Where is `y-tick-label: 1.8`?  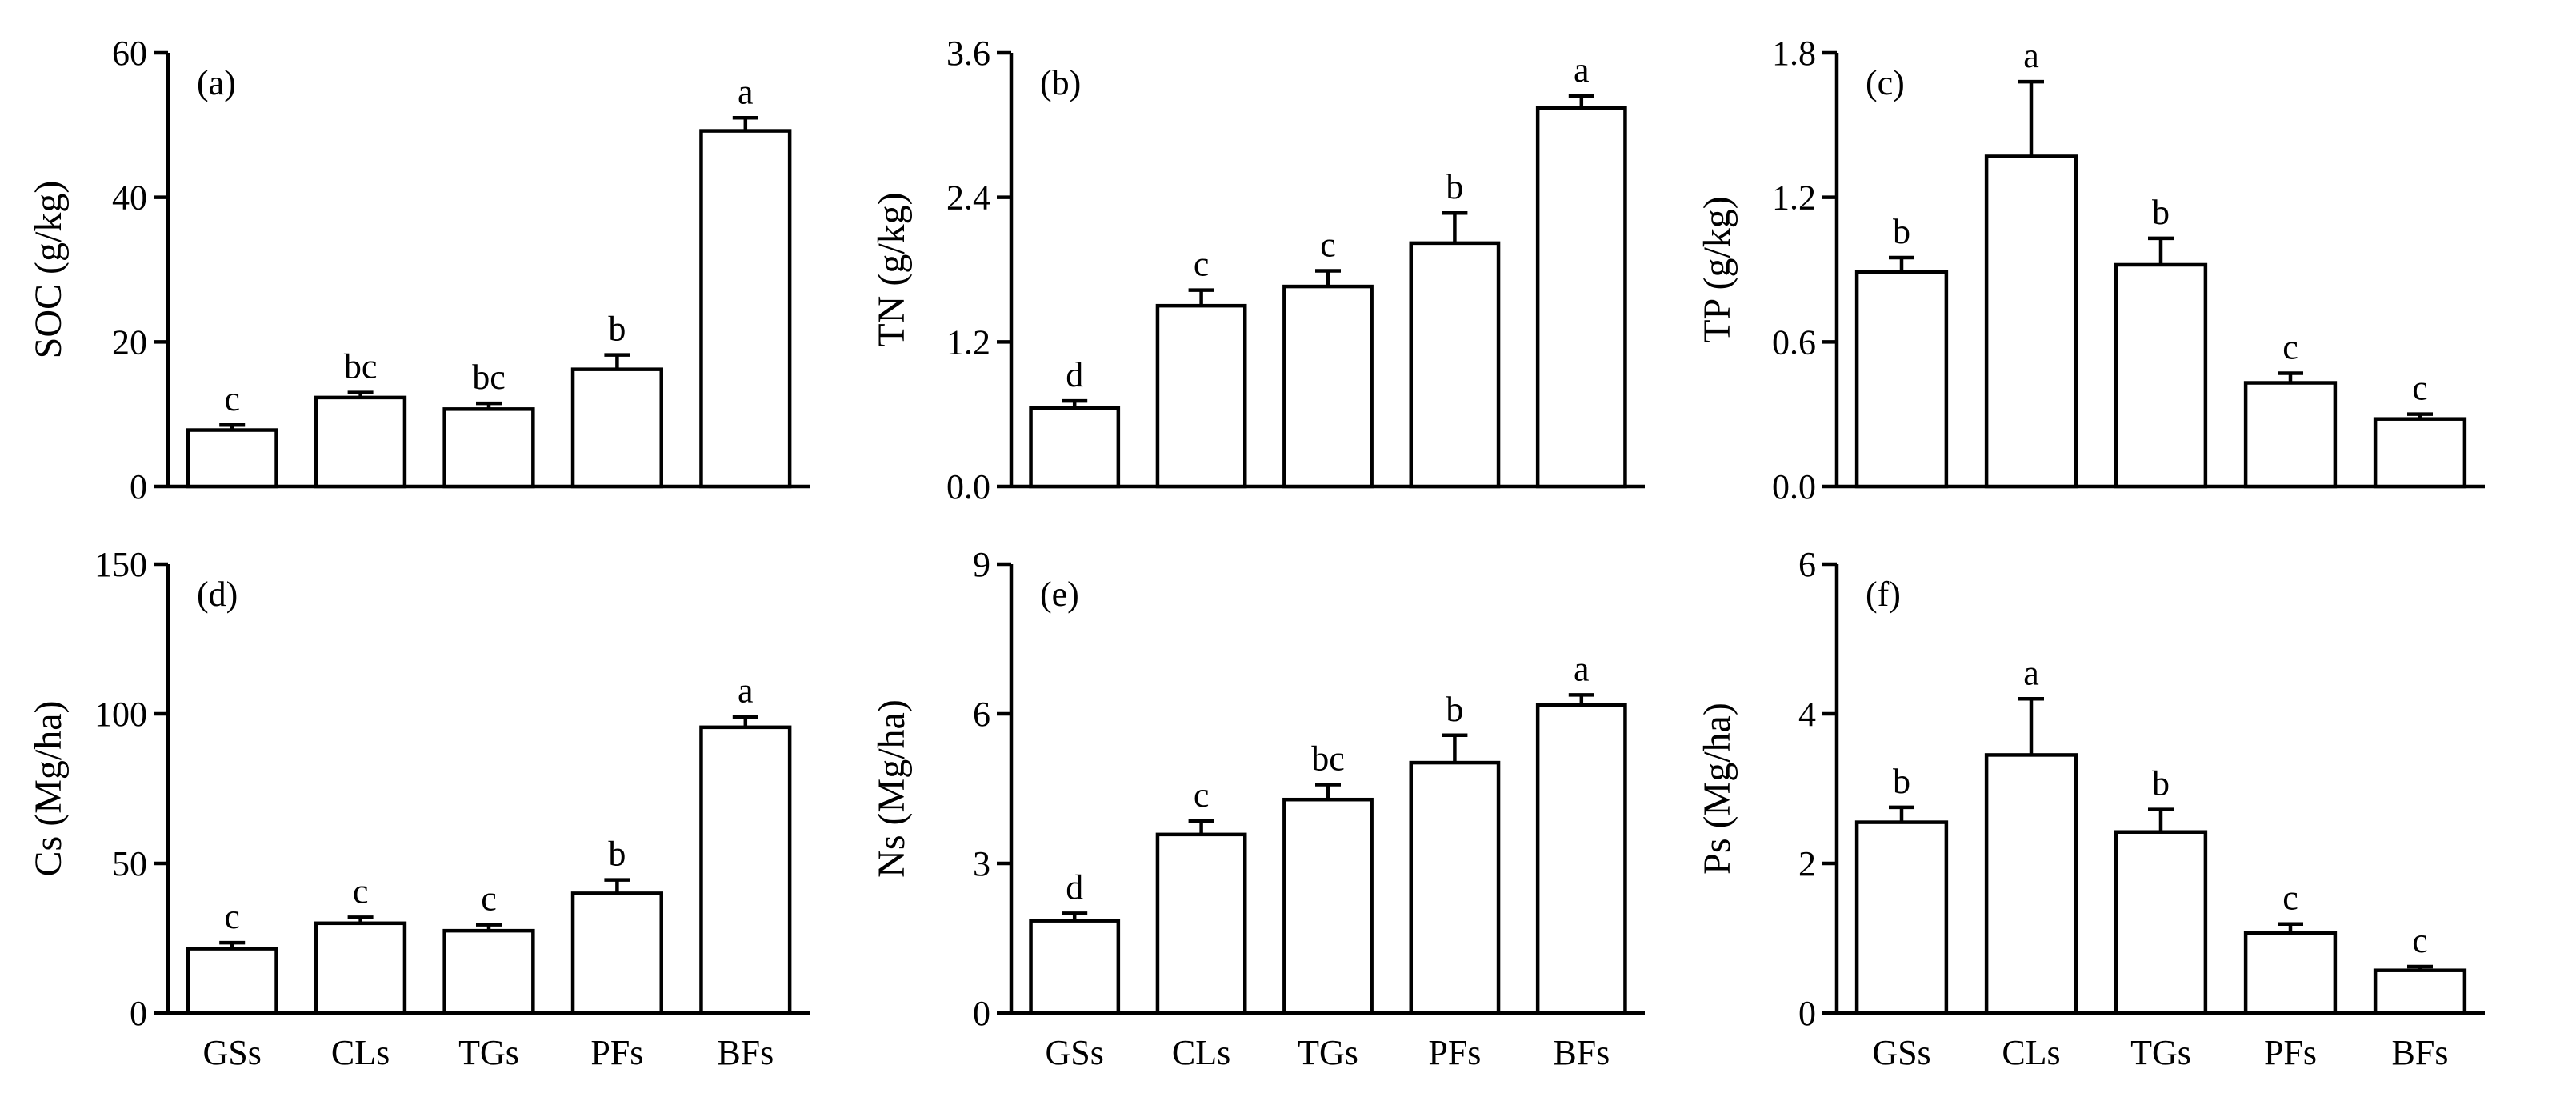 y-tick-label: 1.8 is located at coordinates (1794, 54).